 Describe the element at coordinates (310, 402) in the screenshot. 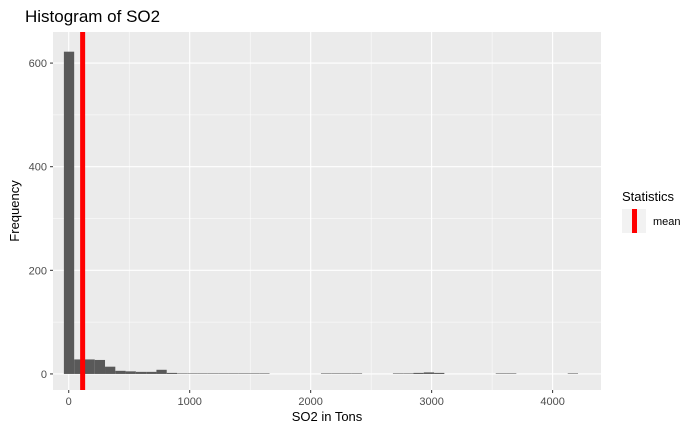

I see `x-tick-label: 2000` at that location.